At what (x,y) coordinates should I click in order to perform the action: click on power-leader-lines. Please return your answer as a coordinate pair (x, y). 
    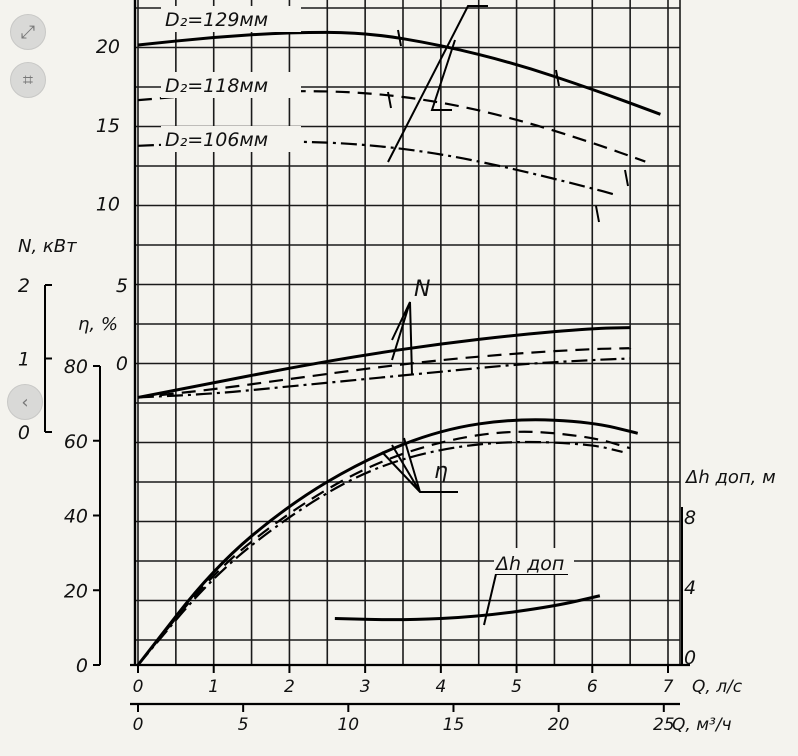
    Looking at the image, I should click on (402, 338).